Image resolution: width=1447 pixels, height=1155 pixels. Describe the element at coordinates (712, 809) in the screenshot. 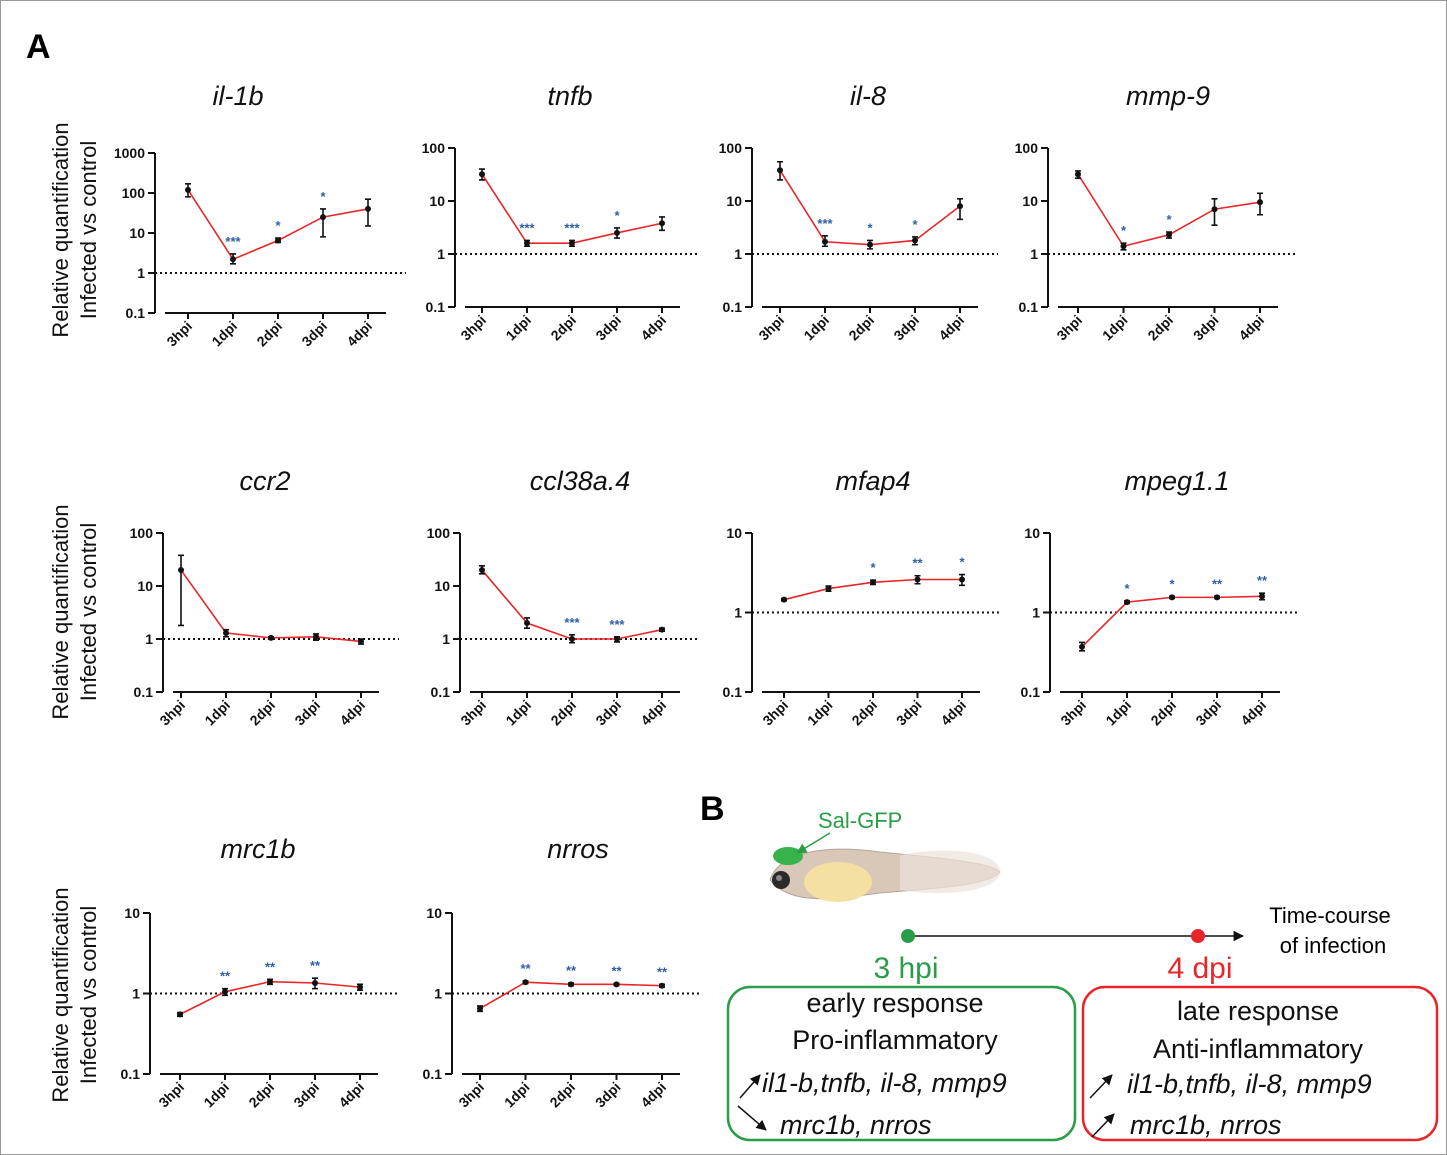

I see `panel-label: B` at that location.